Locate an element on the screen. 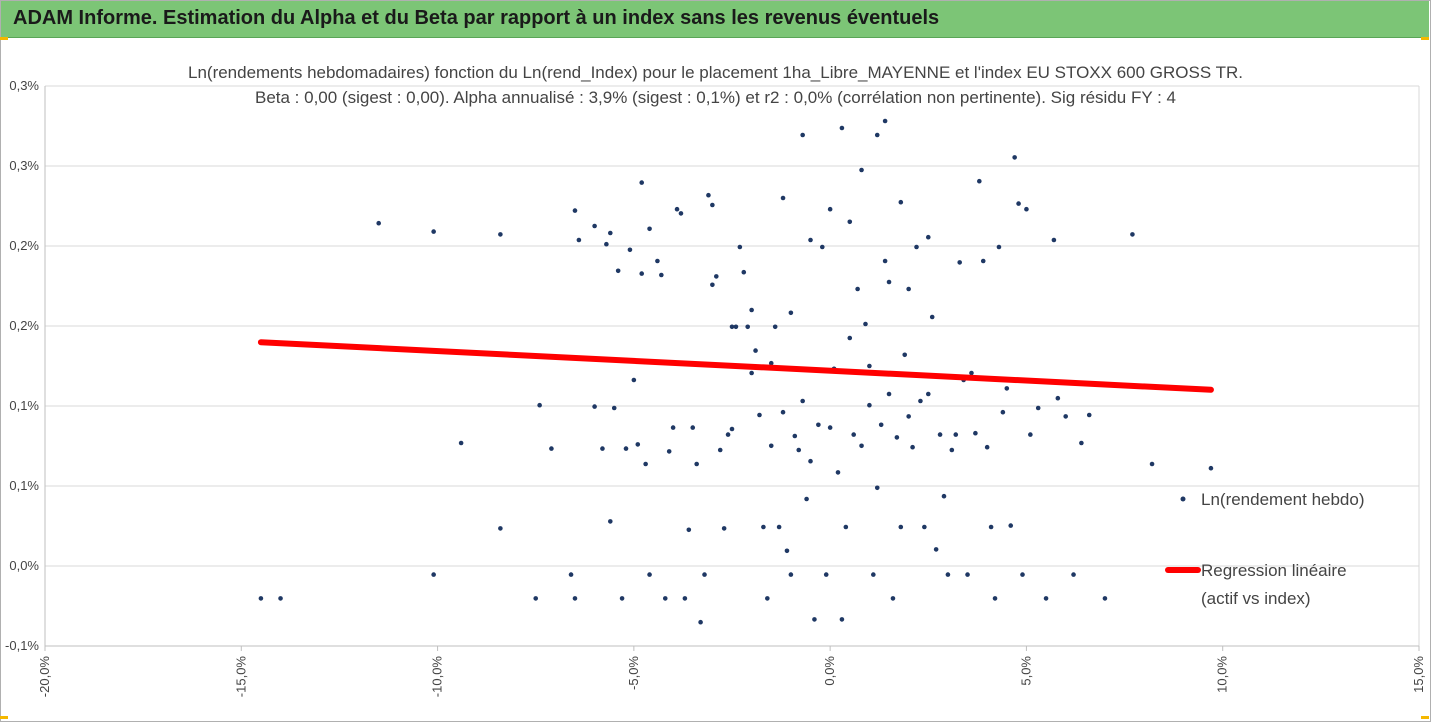  y-tick-label: 0,3% is located at coordinates (24, 165).